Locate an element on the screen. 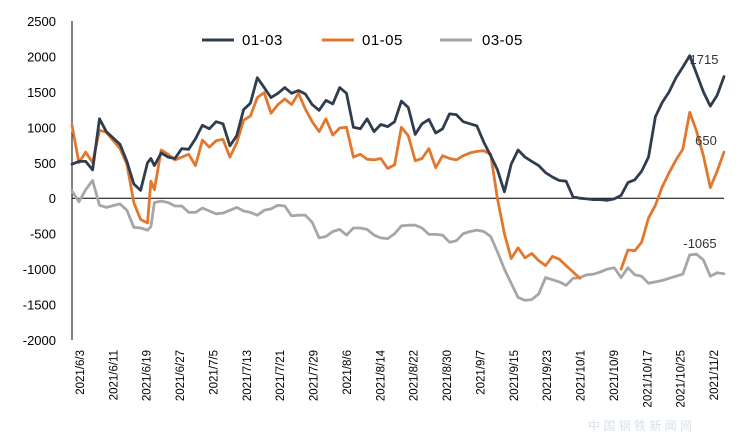 Image resolution: width=744 pixels, height=438 pixels. y-tick-label: 0 is located at coordinates (52, 198).